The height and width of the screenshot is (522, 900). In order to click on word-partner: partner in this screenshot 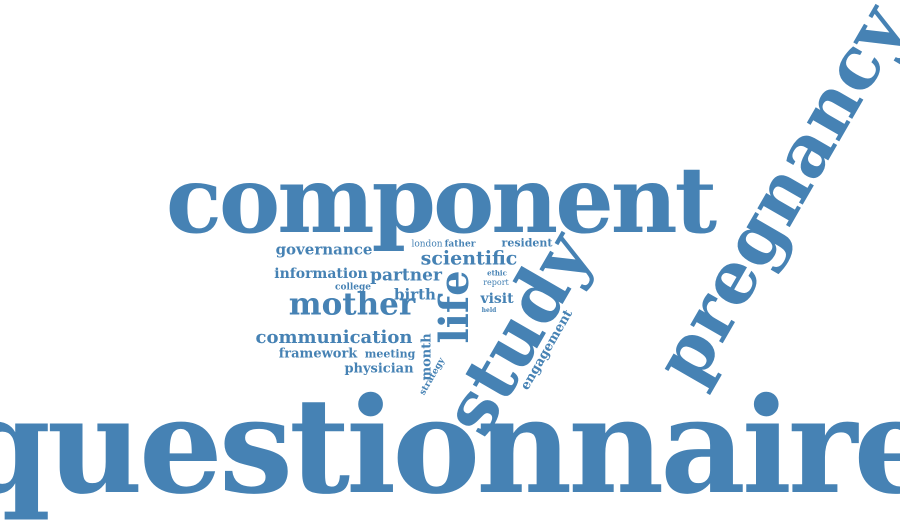, I will do `click(406, 275)`.